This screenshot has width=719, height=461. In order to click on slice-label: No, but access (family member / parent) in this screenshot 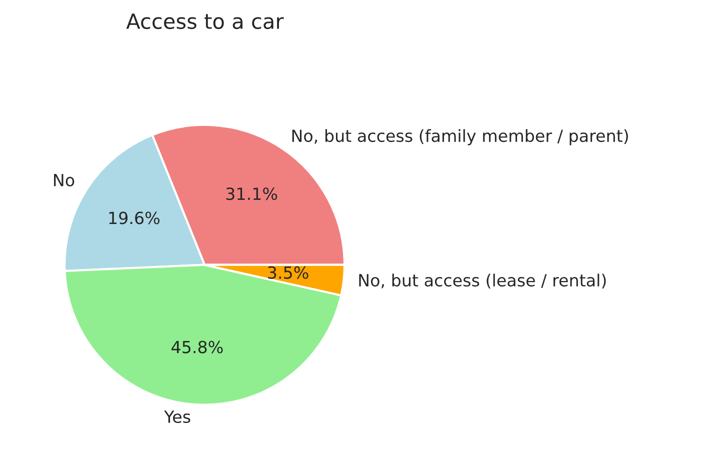, I will do `click(460, 137)`.